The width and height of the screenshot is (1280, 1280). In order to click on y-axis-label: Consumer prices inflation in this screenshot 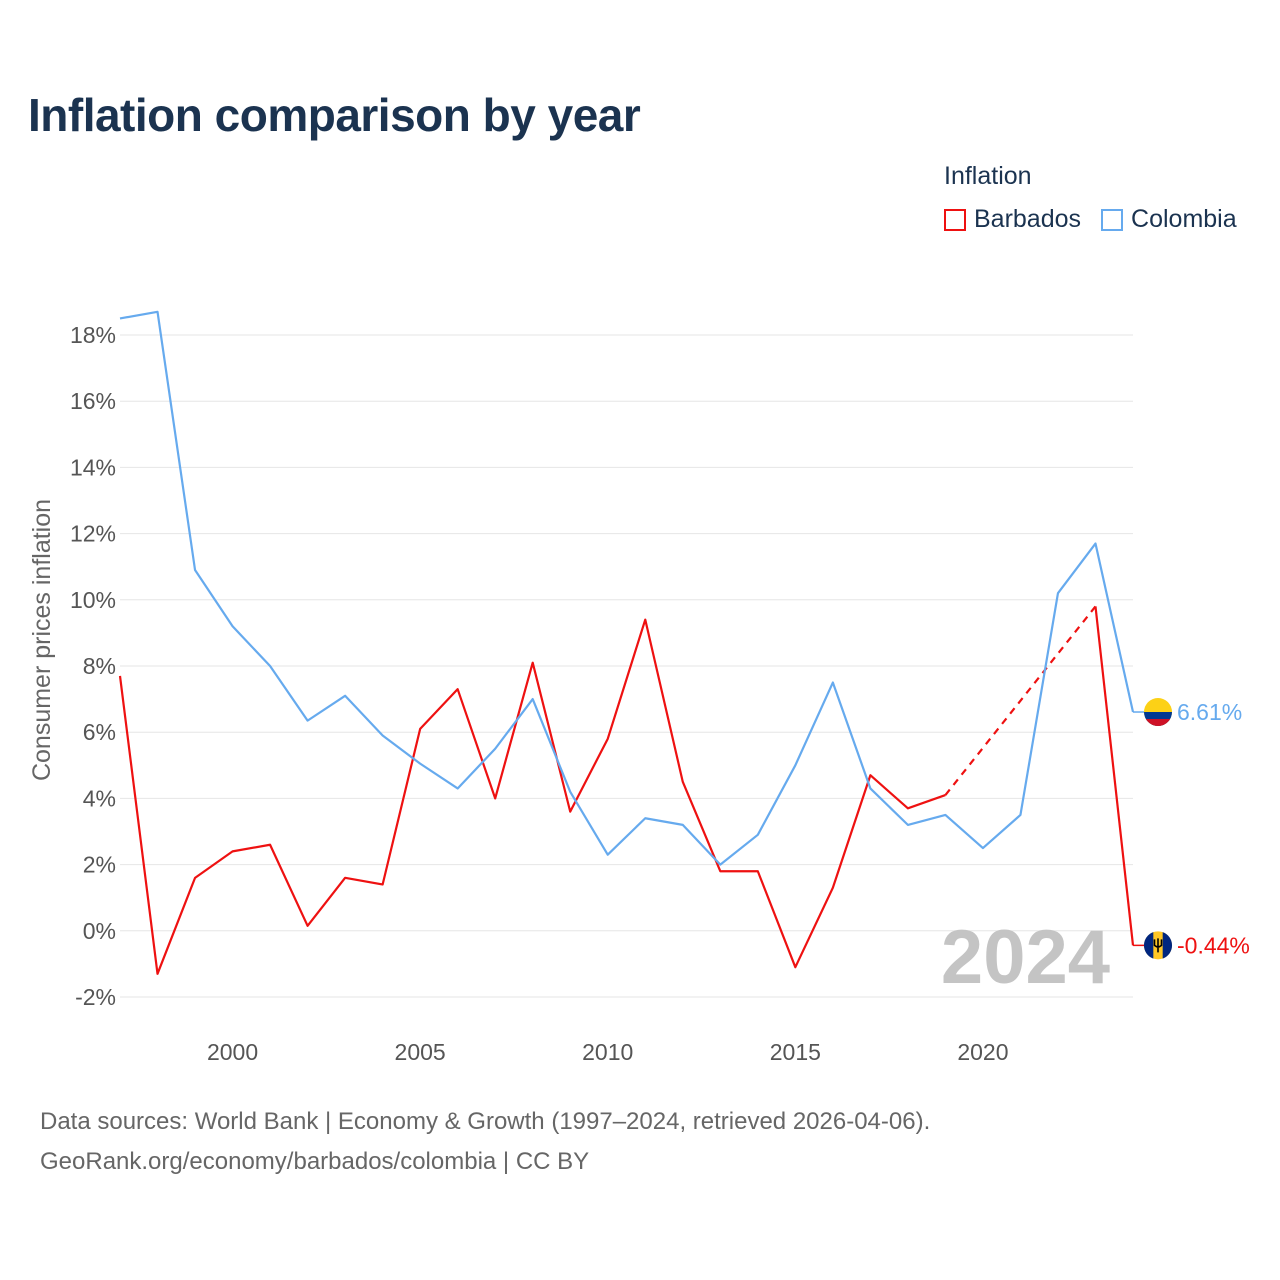, I will do `click(42, 640)`.